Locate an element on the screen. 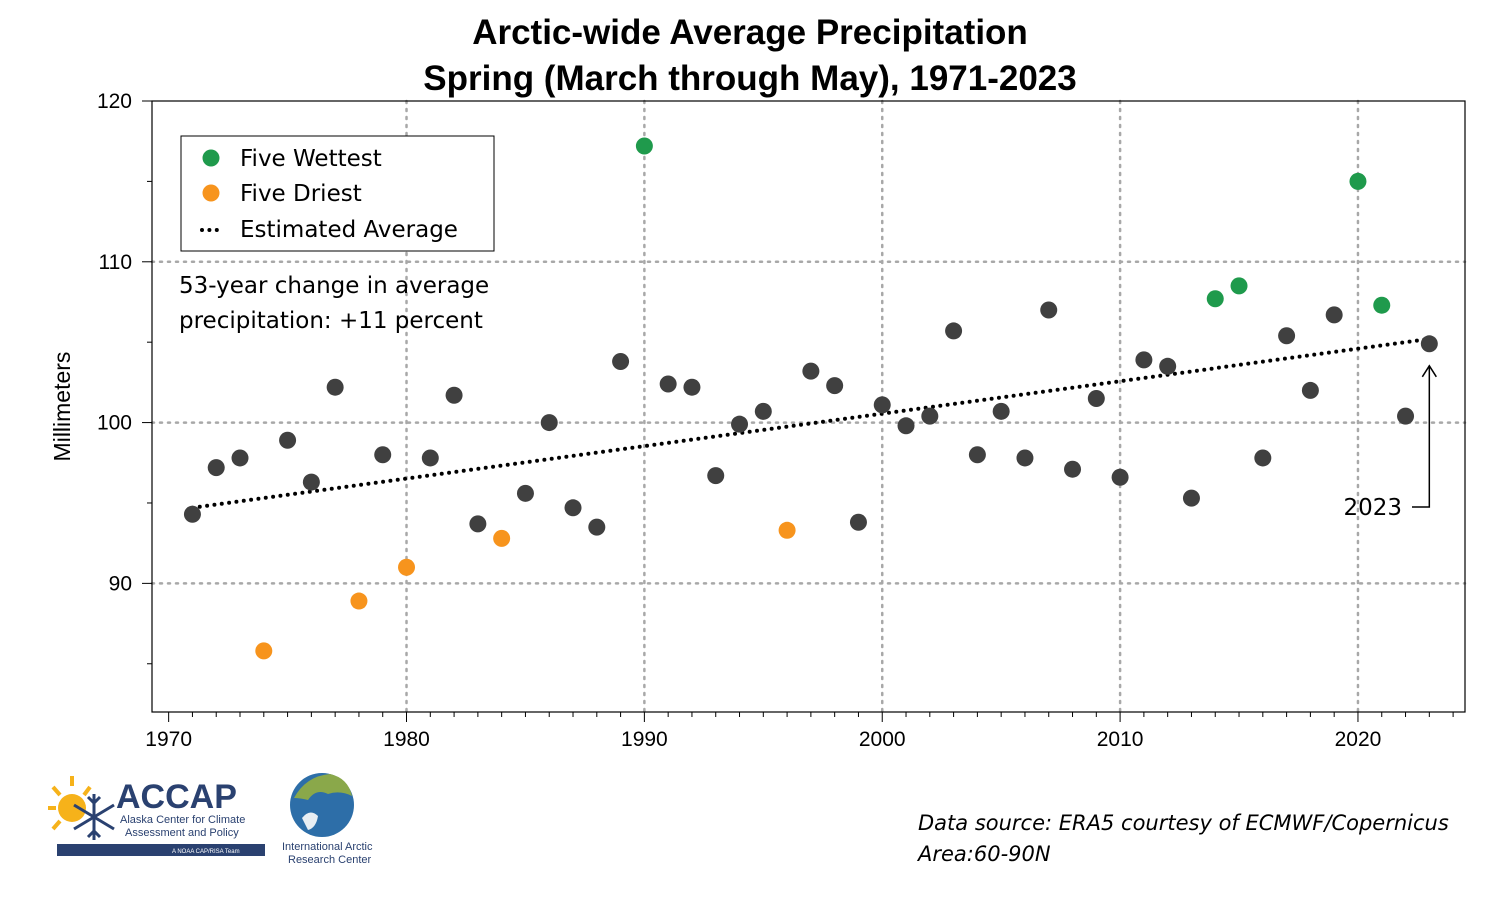 The height and width of the screenshot is (900, 1500). change-annotation-line1: 53-year change in average is located at coordinates (334, 286).